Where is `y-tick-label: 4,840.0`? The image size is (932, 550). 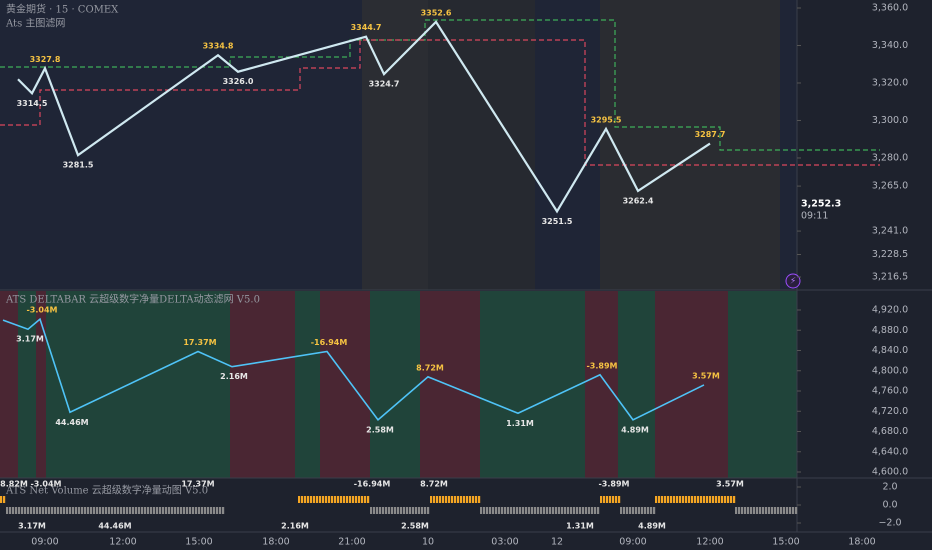 y-tick-label: 4,840.0 is located at coordinates (890, 350).